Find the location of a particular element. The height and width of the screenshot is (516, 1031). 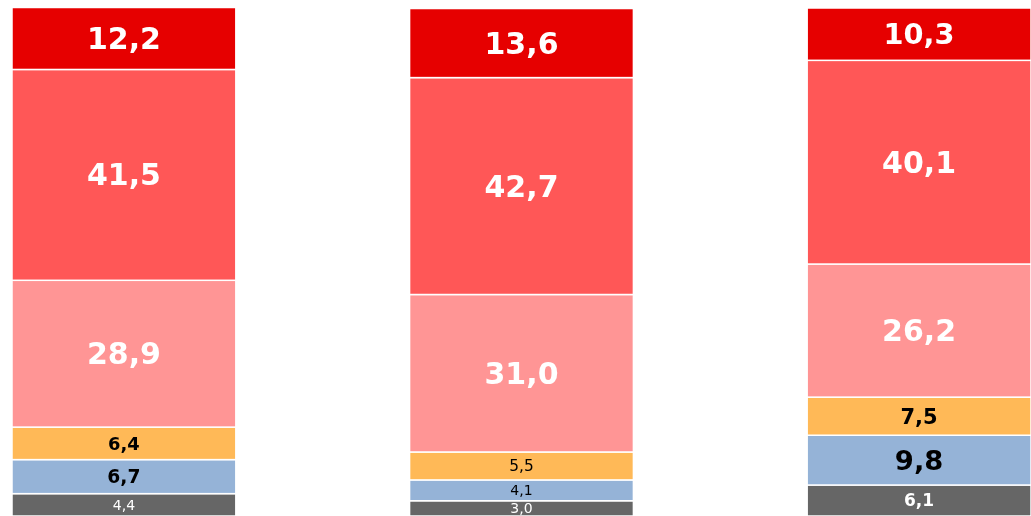

data-label: 3,0 is located at coordinates (521, 508).